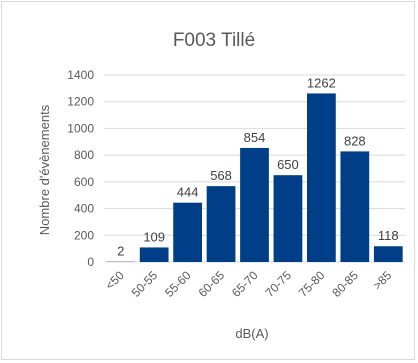 The width and height of the screenshot is (418, 363). Describe the element at coordinates (80, 128) in the screenshot. I see `y-tick-label: 1000` at that location.